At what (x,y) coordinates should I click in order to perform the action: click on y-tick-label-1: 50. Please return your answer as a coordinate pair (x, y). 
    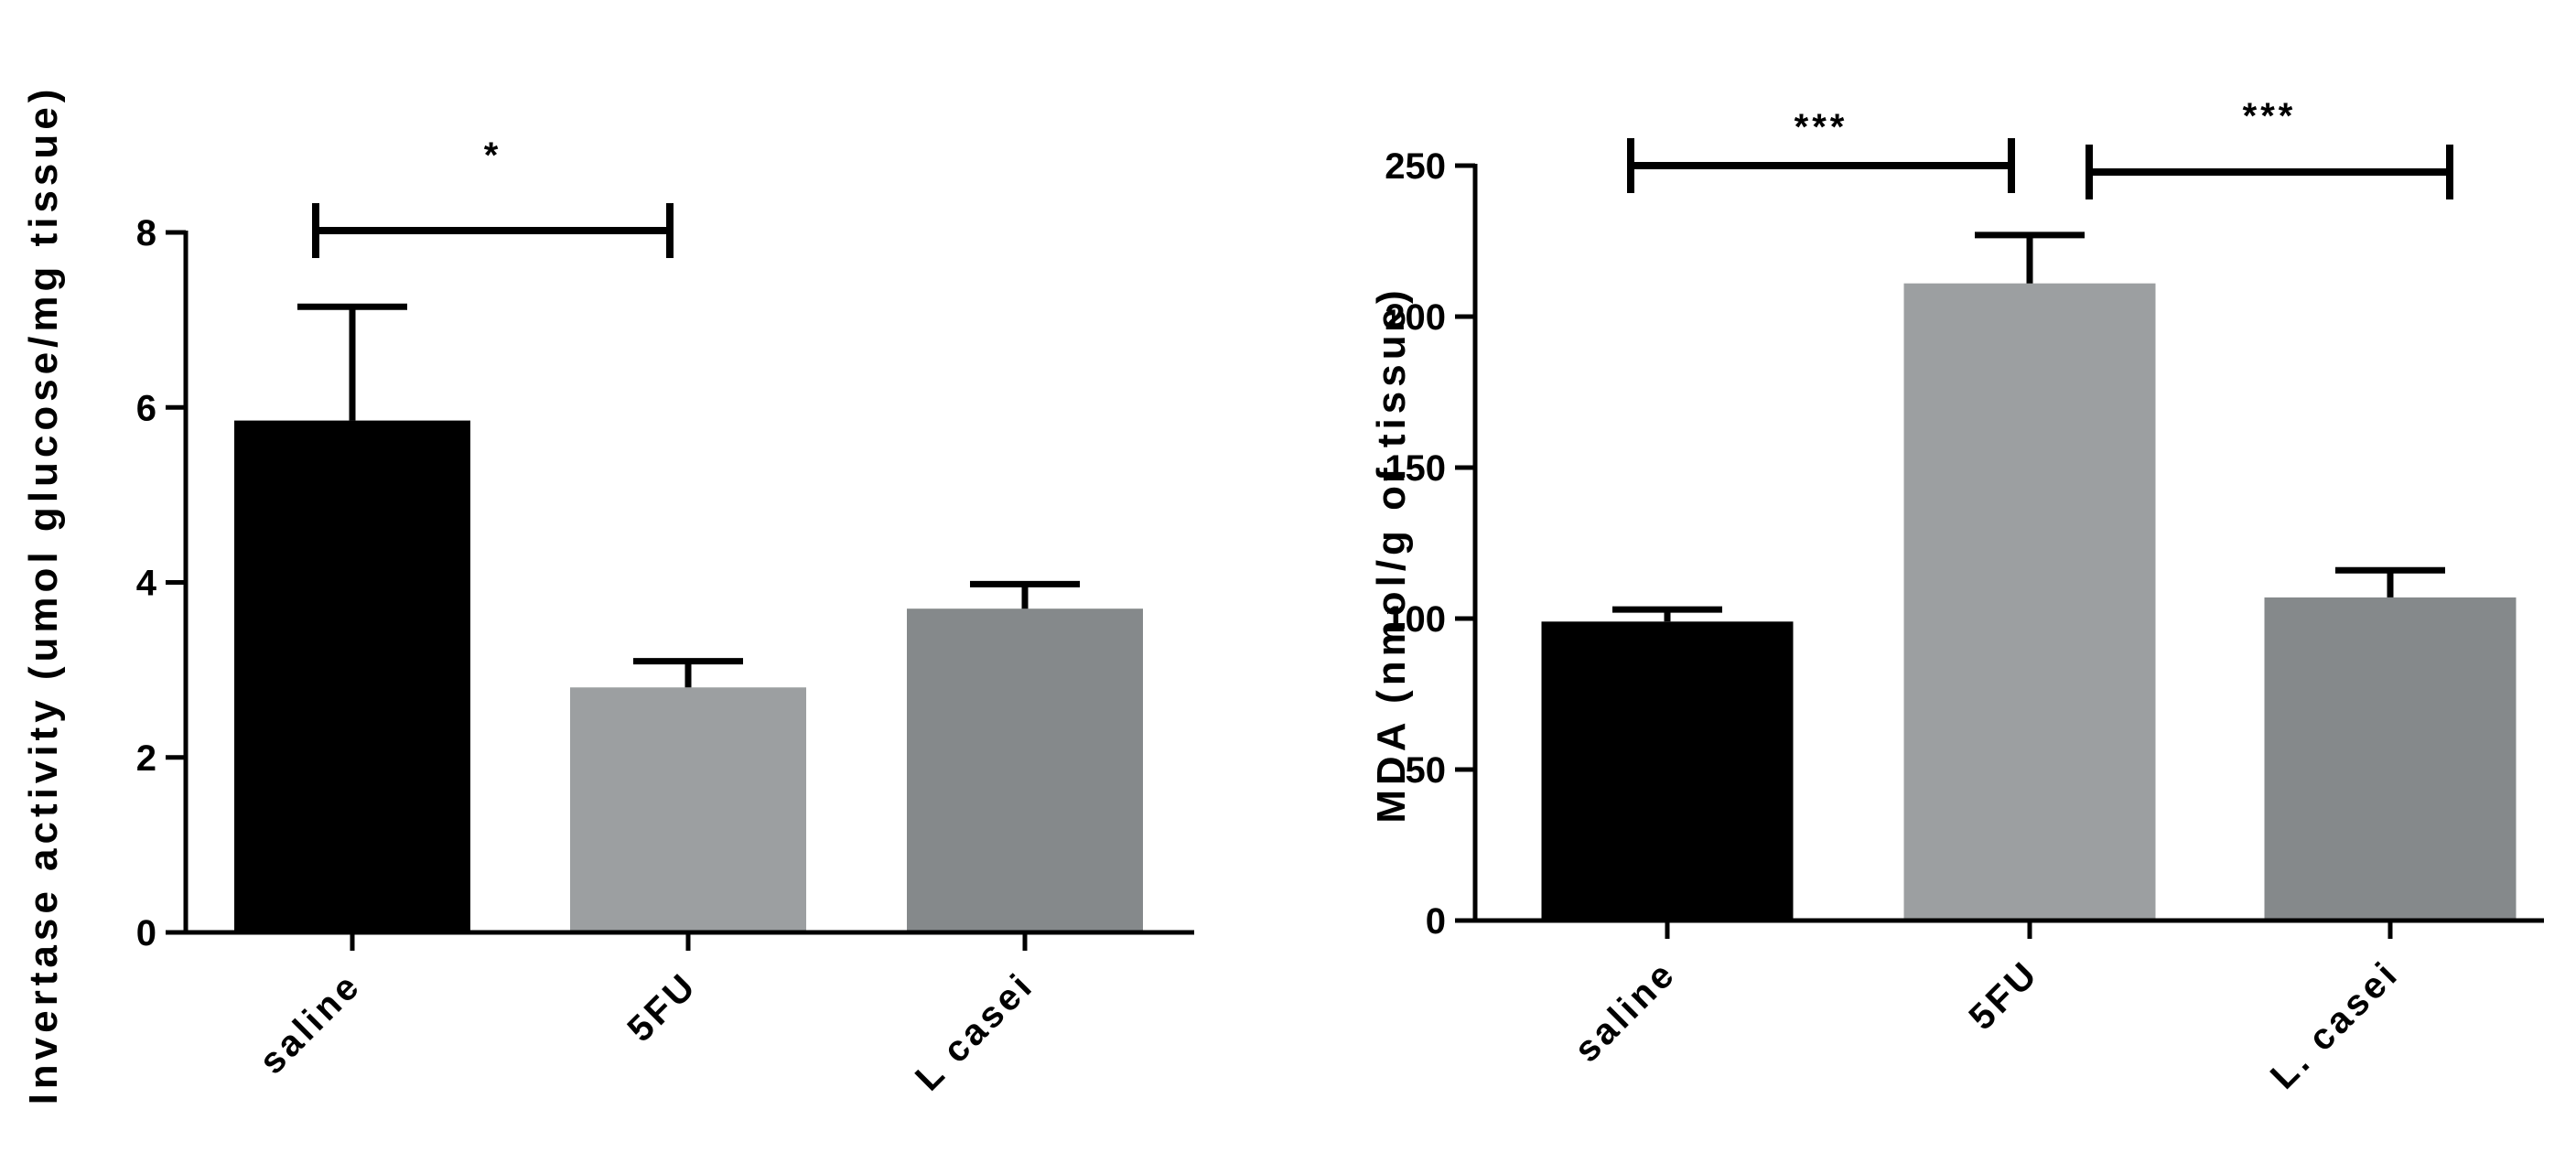
    Looking at the image, I should click on (1426, 771).